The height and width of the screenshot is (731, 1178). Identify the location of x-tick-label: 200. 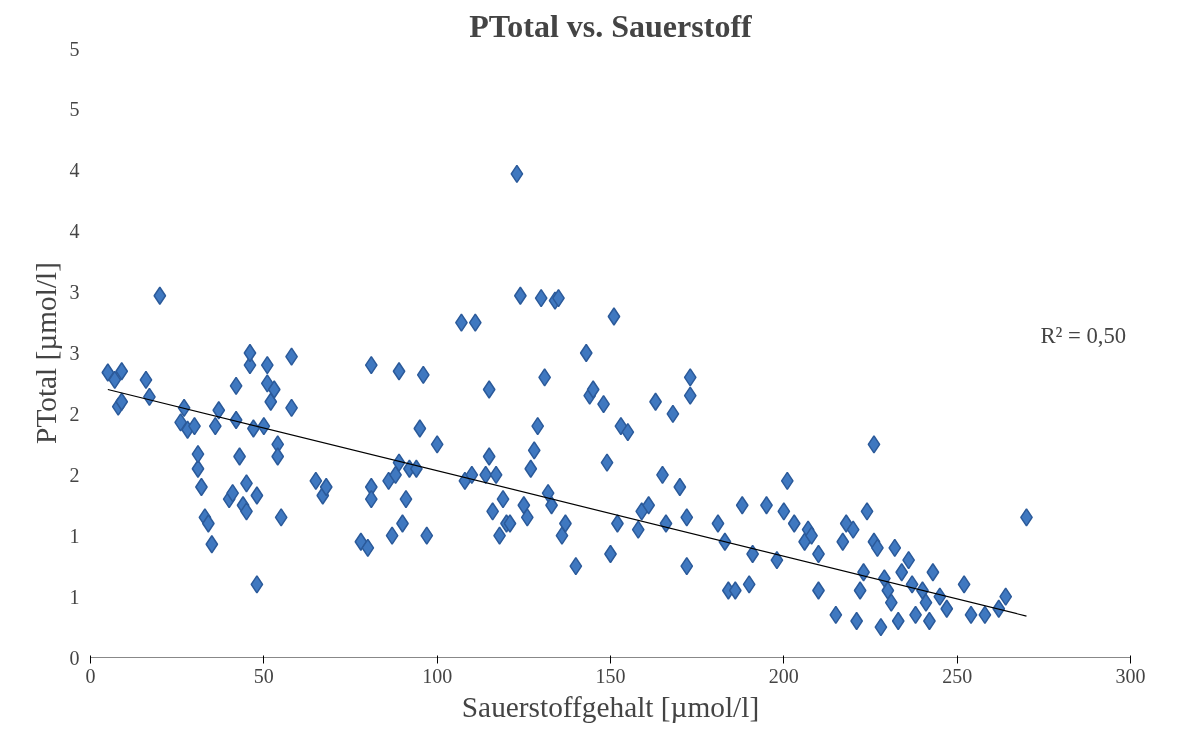
(783, 675).